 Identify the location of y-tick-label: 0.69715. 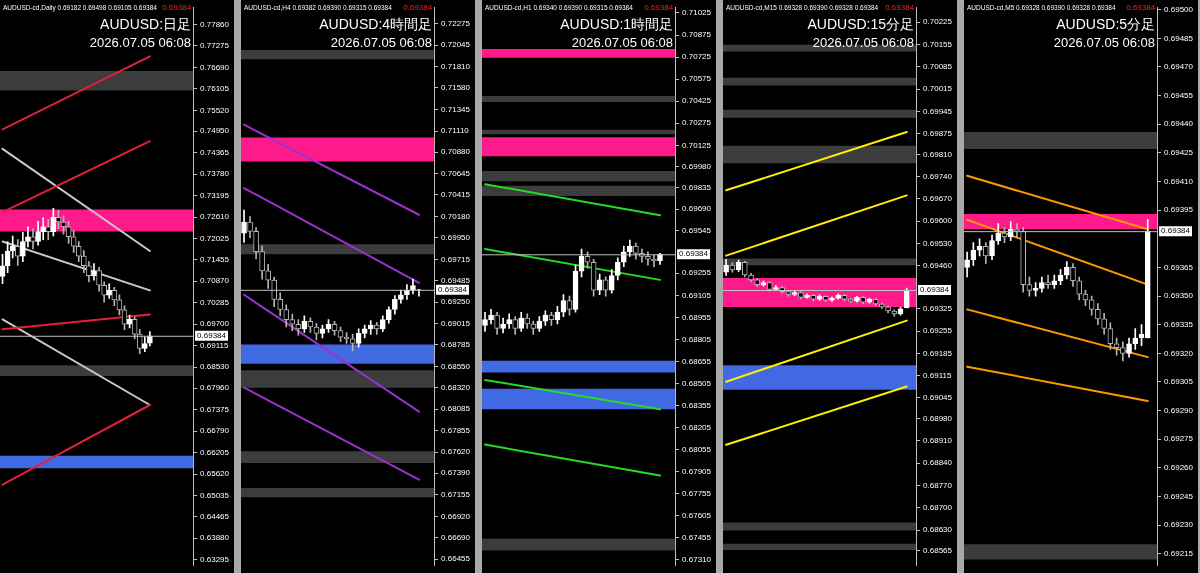
(456, 259).